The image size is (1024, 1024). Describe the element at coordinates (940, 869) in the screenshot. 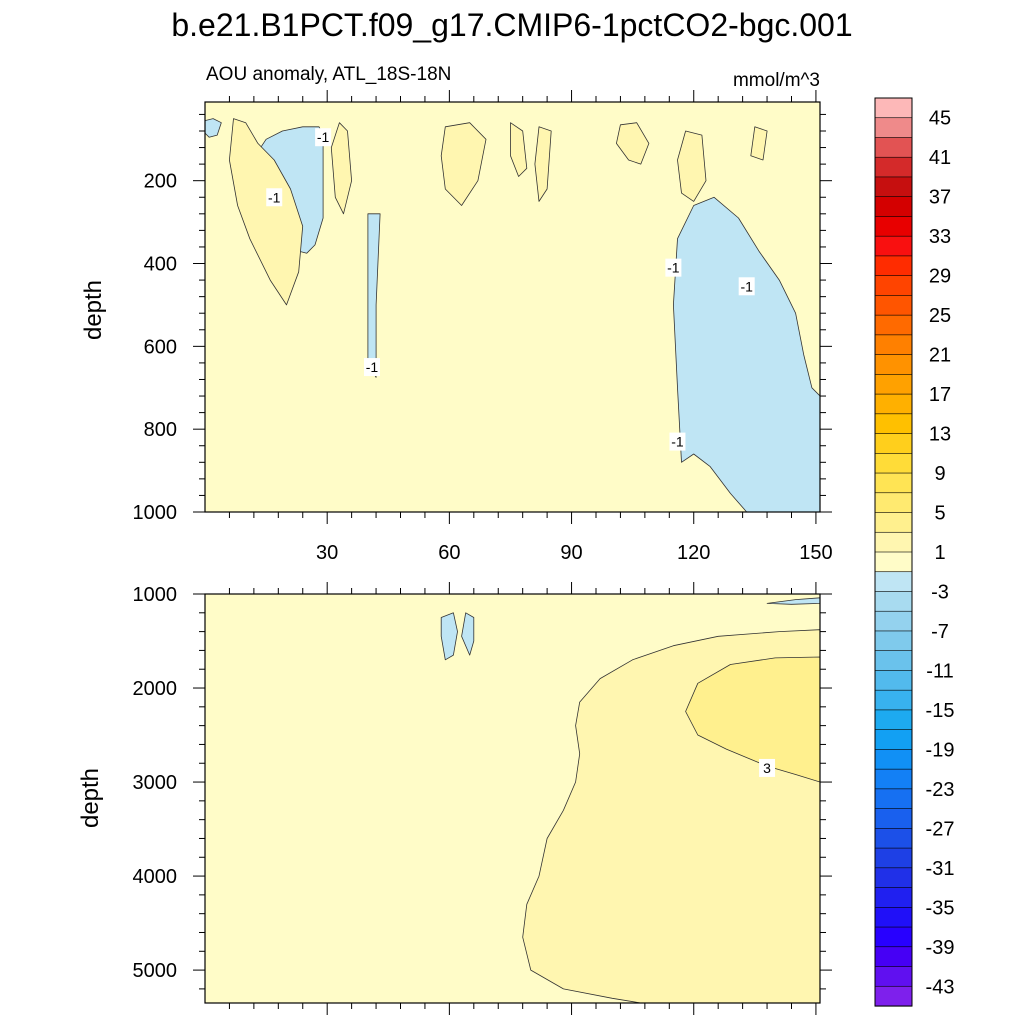

I see `colorbar-label: -31` at that location.